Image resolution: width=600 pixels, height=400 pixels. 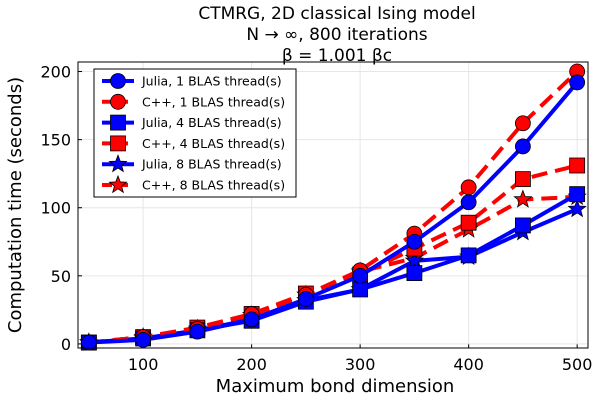 I want to click on legend-label: C++, 8 BLAS thread(s), so click(x=213, y=185).